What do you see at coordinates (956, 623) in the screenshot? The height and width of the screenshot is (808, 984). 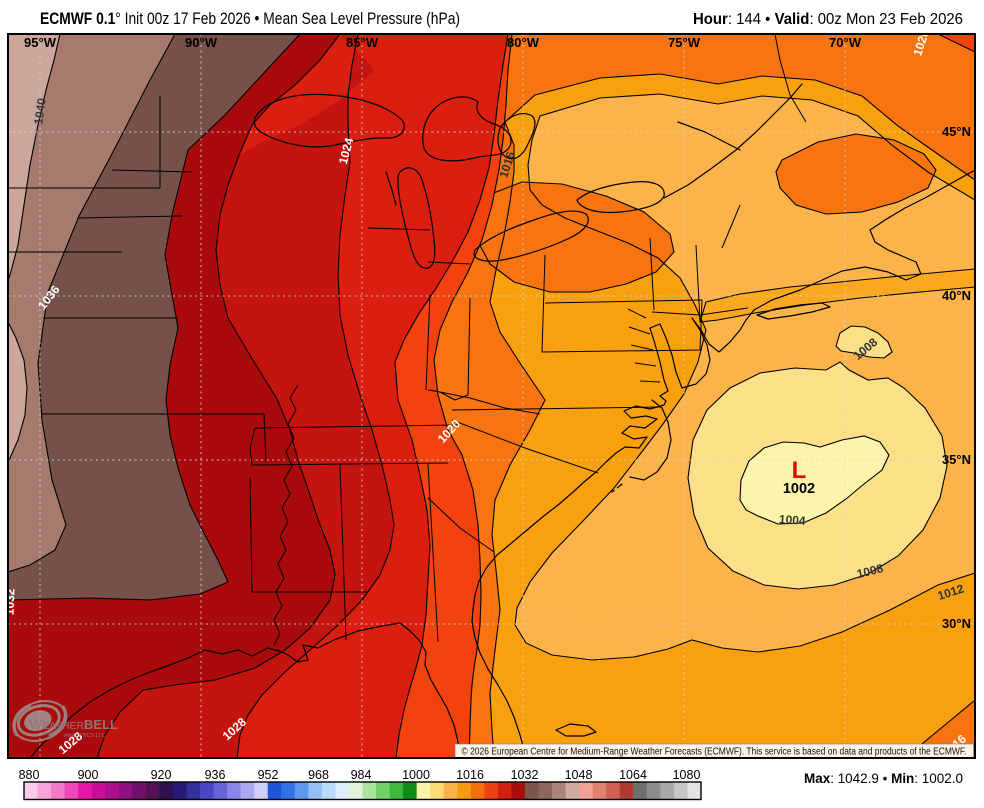 I see `svg-text: 30°N` at bounding box center [956, 623].